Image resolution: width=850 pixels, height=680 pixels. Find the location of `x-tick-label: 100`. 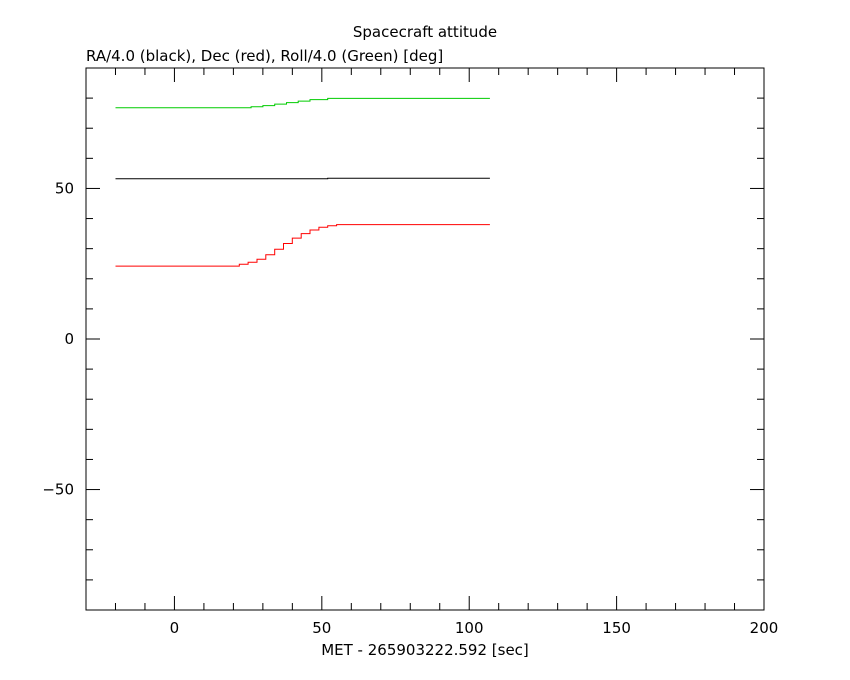

x-tick-label: 100 is located at coordinates (469, 628).